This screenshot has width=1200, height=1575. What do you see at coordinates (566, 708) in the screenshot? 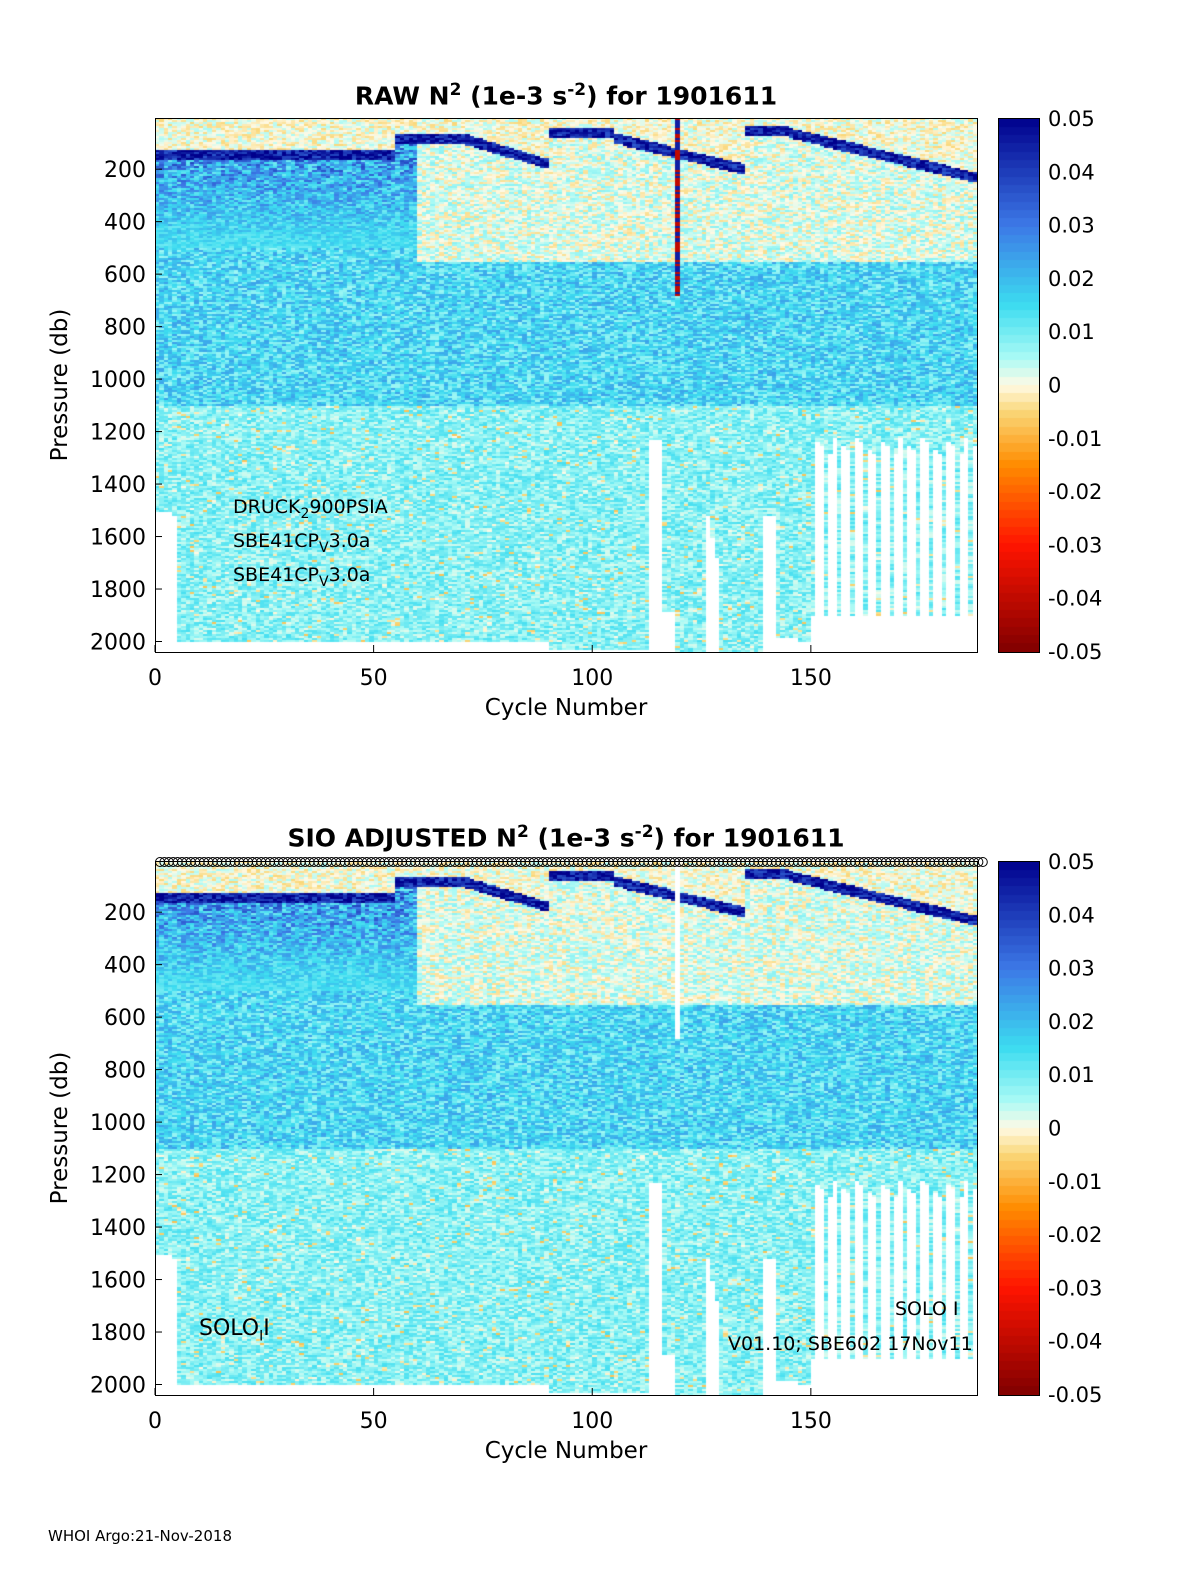
I see `xlabel-raw: Cycle Number` at bounding box center [566, 708].